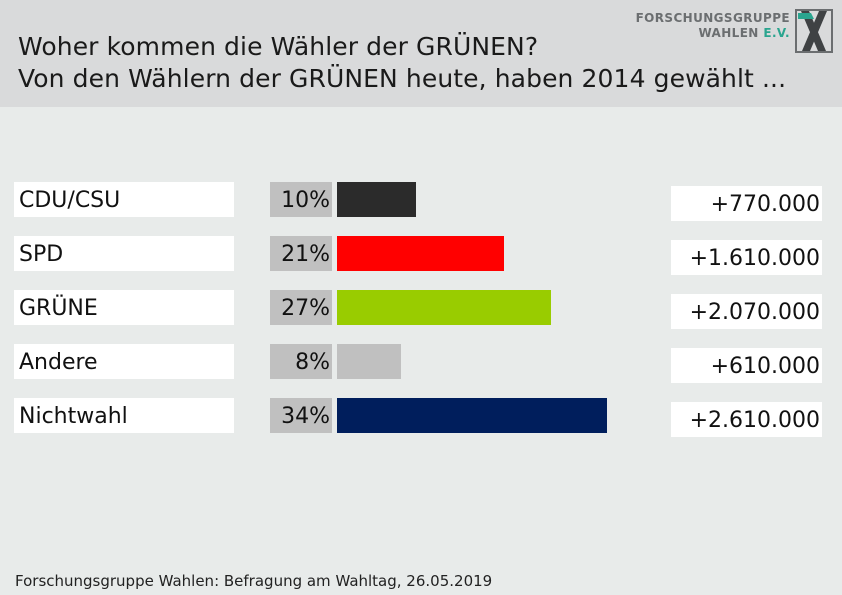  I want to click on category-label: CDU/CSU, so click(124, 199).